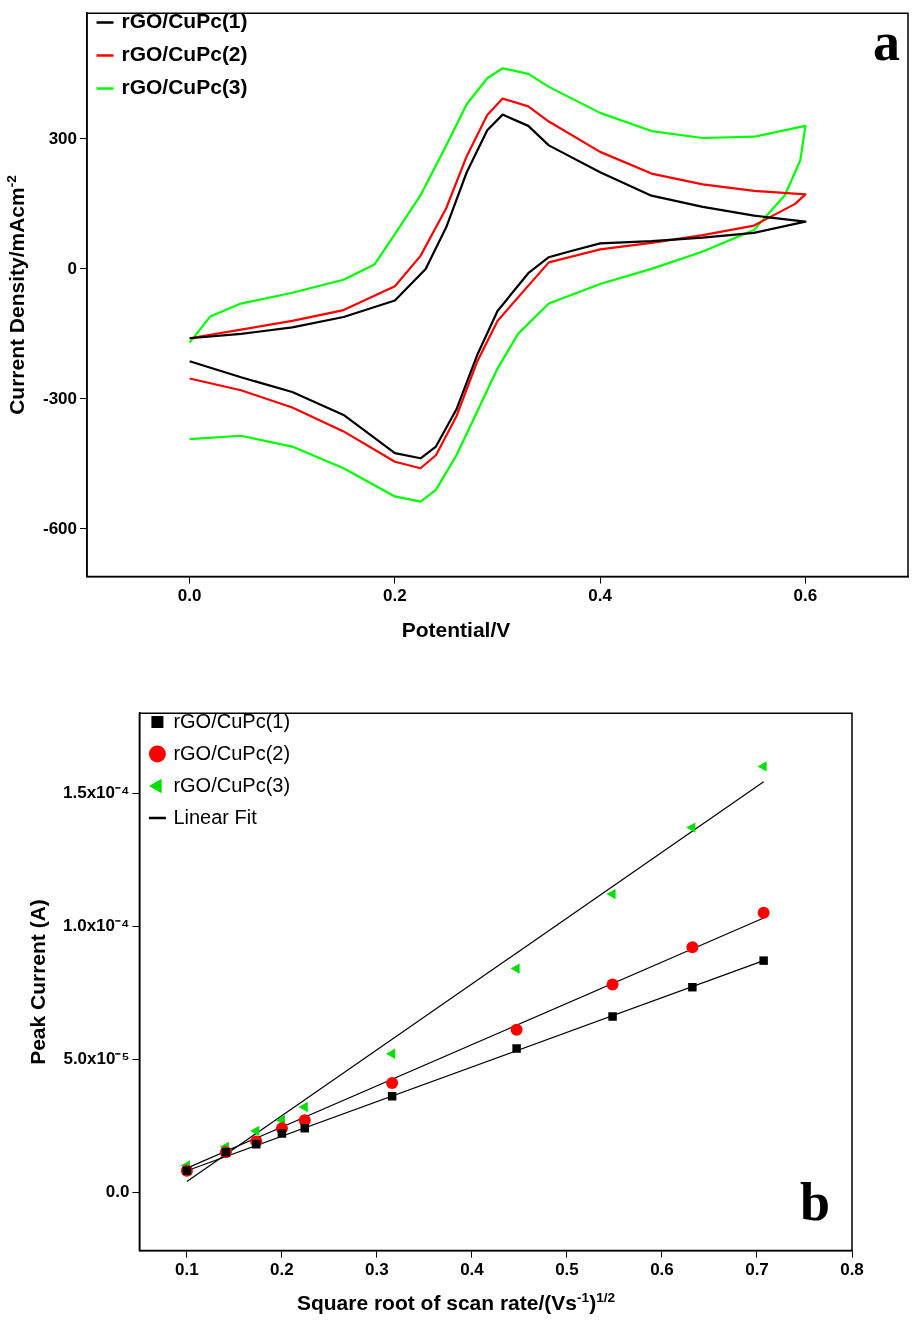 The image size is (912, 1326). Describe the element at coordinates (757, 1270) in the screenshot. I see `x-tick-label: 0.7` at that location.